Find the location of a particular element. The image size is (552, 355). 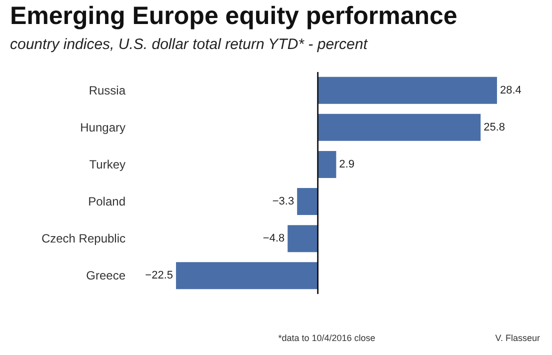

y-tick-label: Turkey is located at coordinates (107, 164).